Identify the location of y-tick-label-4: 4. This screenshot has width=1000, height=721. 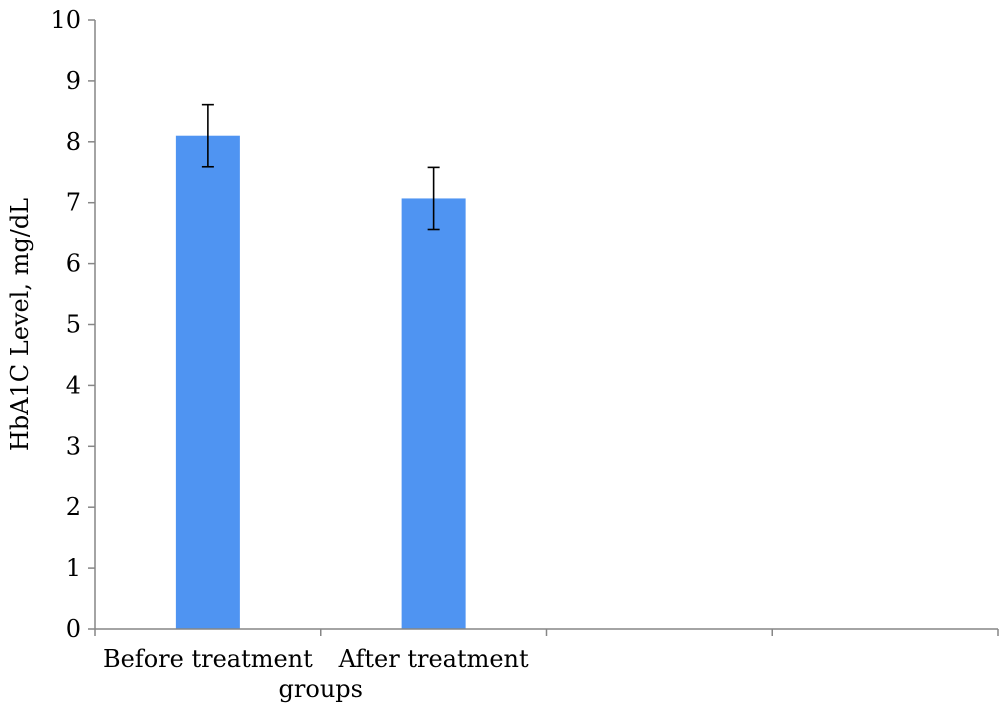
(73, 385).